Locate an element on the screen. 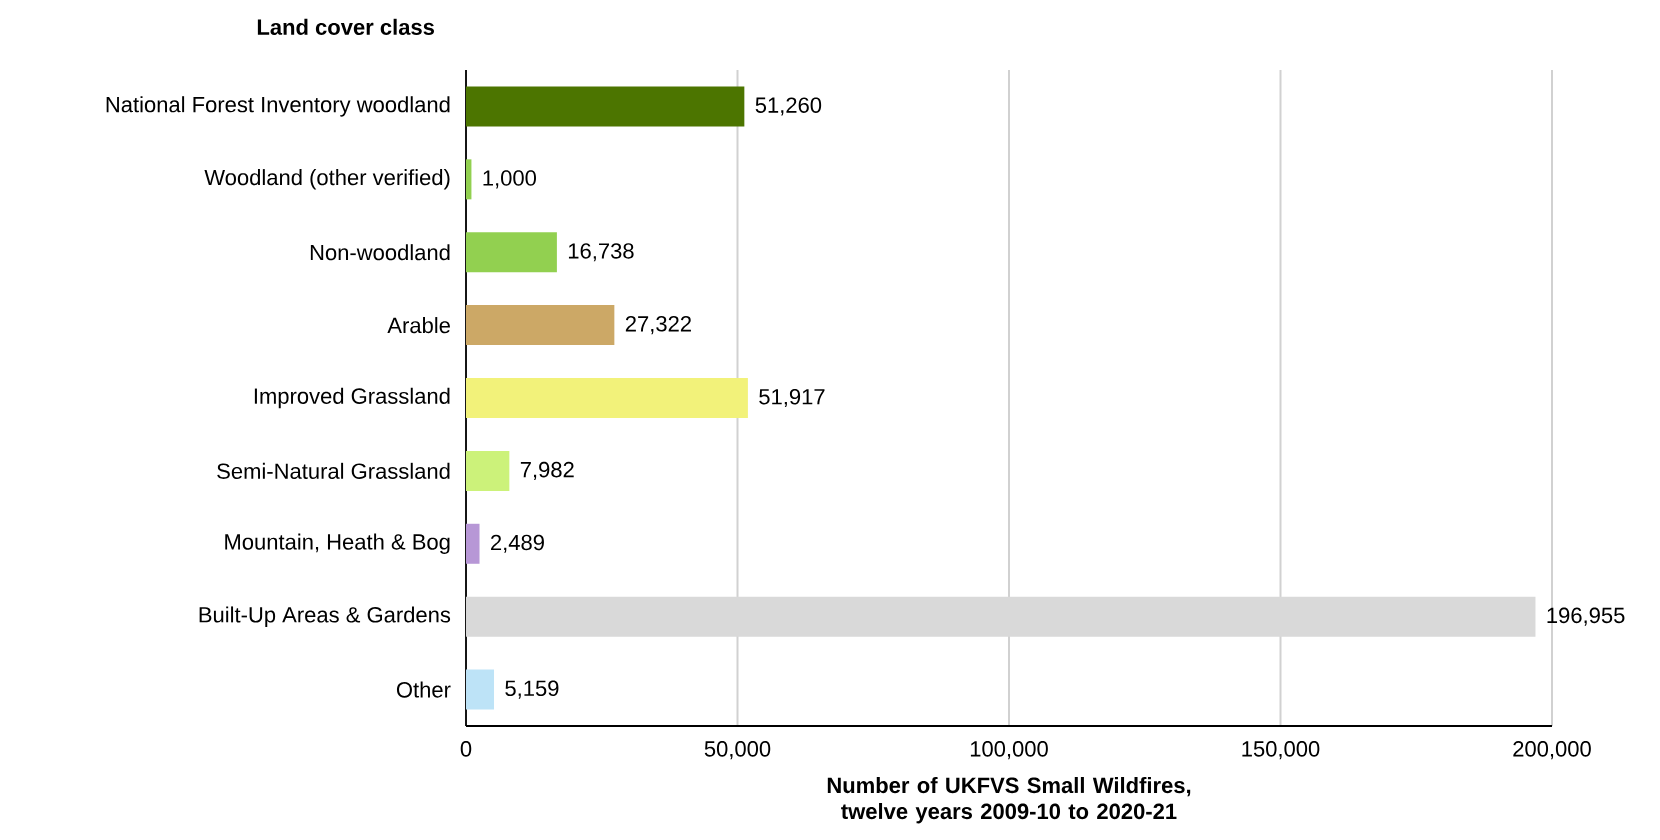 The image size is (1660, 840). data-label: 196,955 is located at coordinates (1586, 616).